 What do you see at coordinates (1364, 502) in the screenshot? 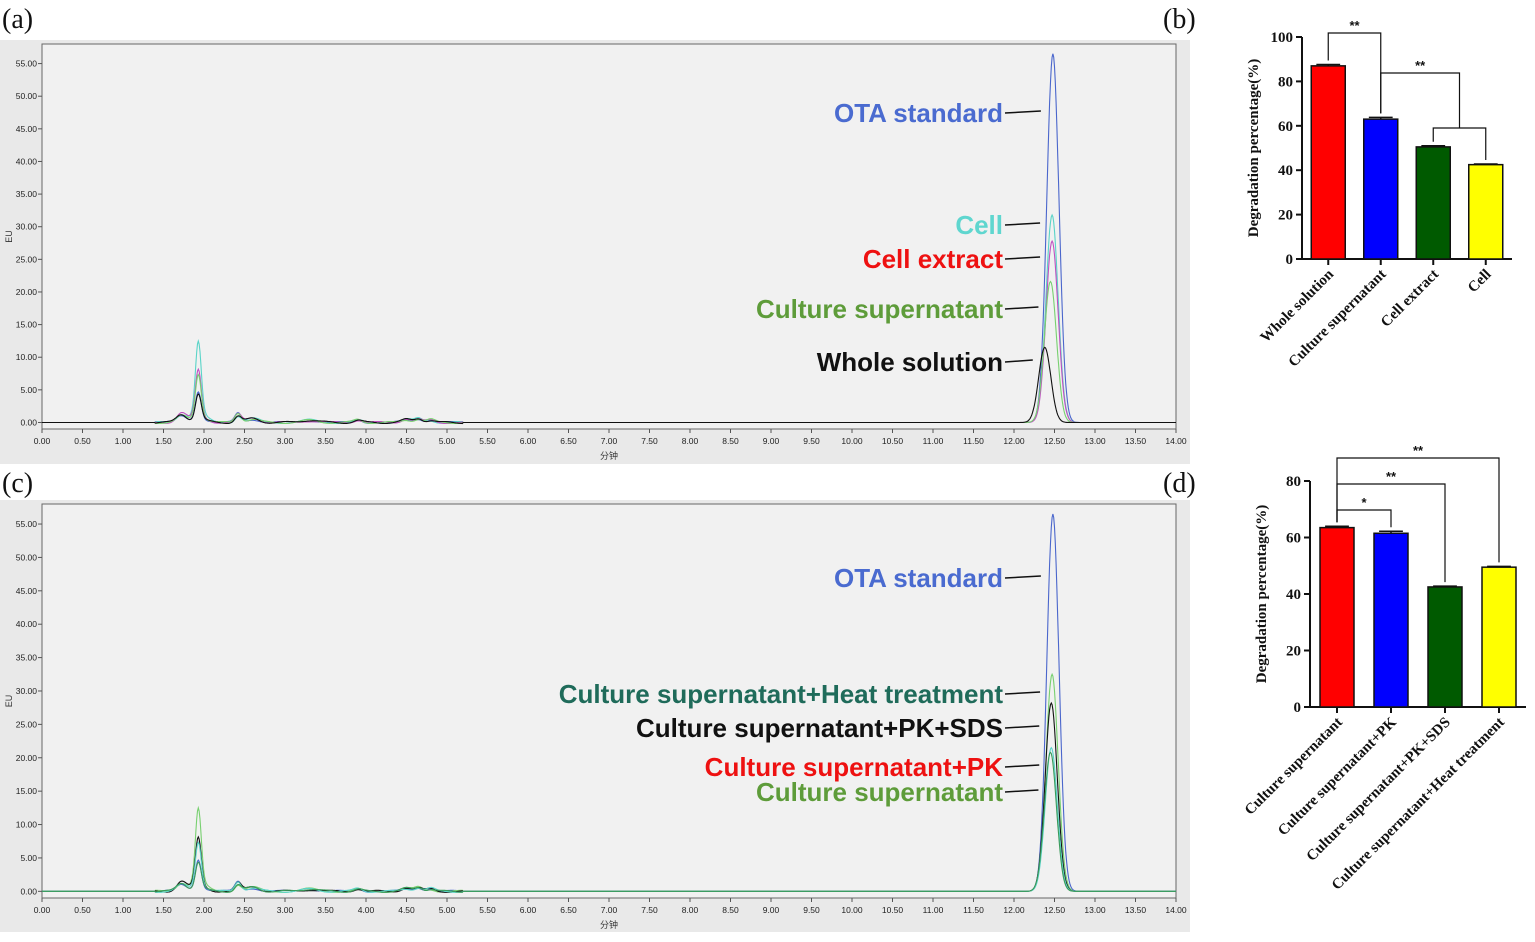
I see `significance-label: *` at bounding box center [1364, 502].